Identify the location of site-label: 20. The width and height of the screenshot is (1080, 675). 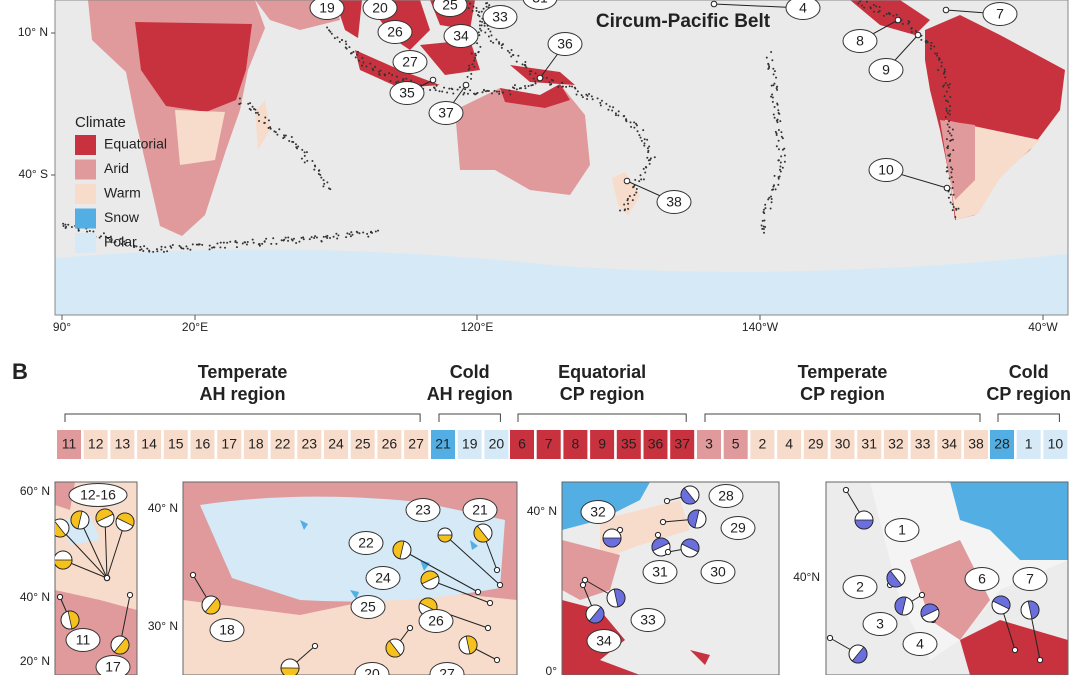
(372, 670).